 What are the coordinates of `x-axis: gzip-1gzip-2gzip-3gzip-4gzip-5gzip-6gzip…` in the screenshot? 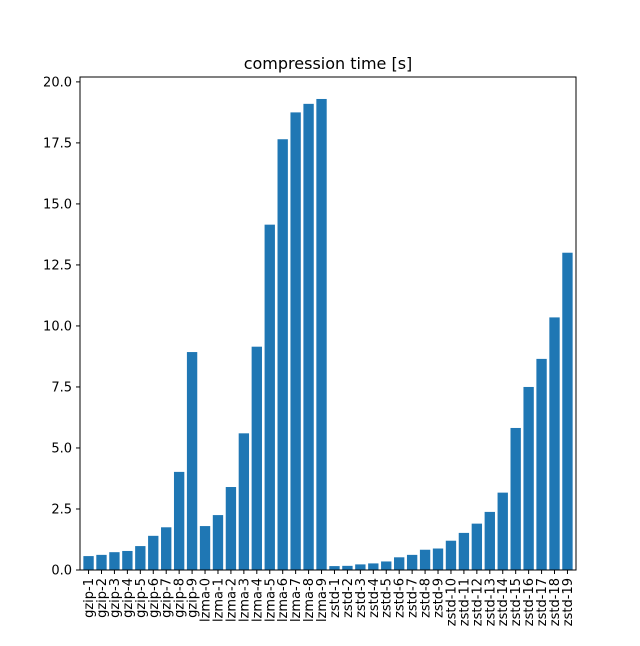 It's located at (329, 598).